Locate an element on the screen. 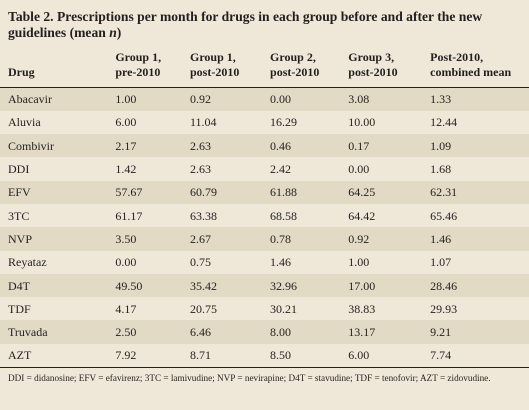 The image size is (529, 410). cell-value: 29.93 is located at coordinates (444, 308).